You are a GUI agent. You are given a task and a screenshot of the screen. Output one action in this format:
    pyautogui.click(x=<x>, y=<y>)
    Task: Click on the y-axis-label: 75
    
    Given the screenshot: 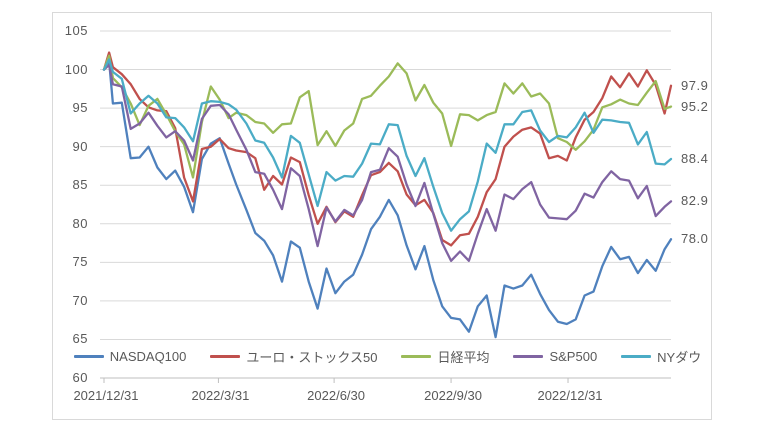 What is the action you would take?
    pyautogui.click(x=80, y=262)
    